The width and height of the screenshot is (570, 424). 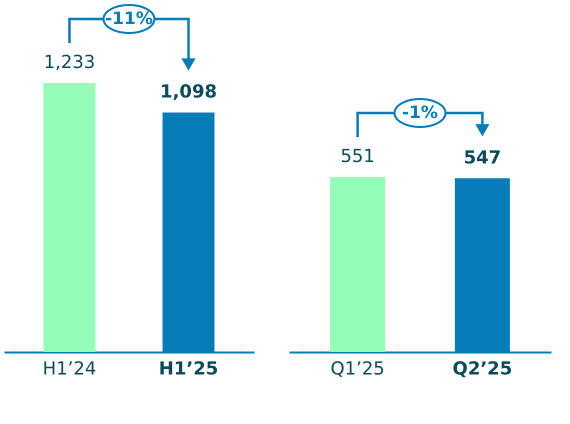 What do you see at coordinates (69, 369) in the screenshot?
I see `x-tick-label: H1’24` at bounding box center [69, 369].